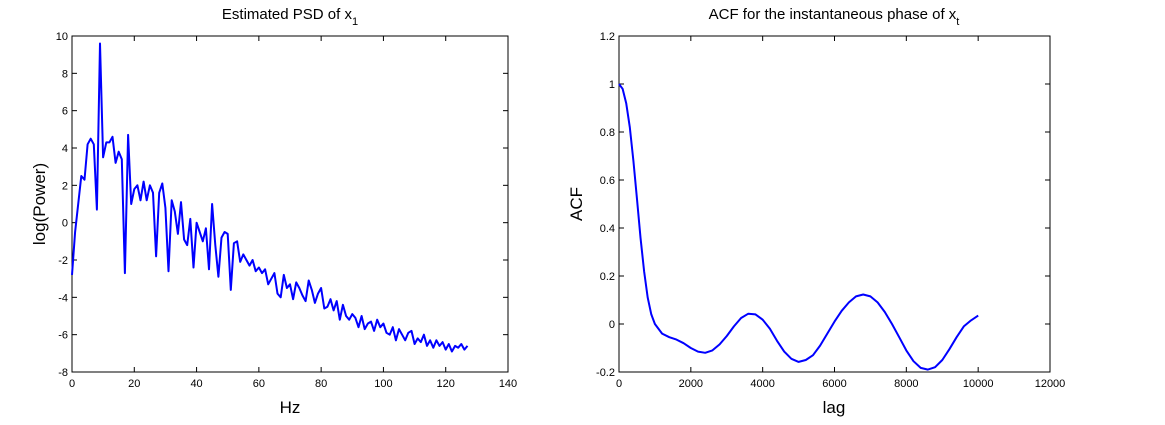 This screenshot has height=425, width=1165. Describe the element at coordinates (63, 373) in the screenshot. I see `psd-y-tick-label-0: -8` at that location.